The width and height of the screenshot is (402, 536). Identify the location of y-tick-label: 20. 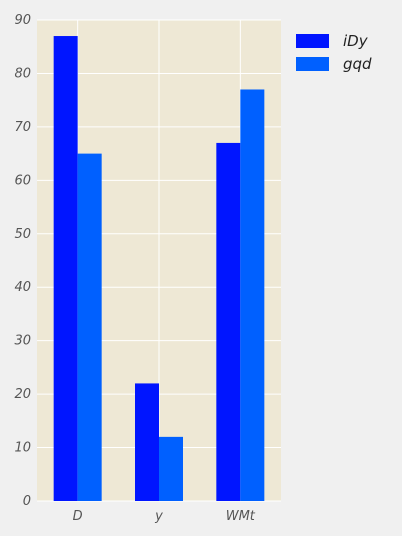
(22, 394).